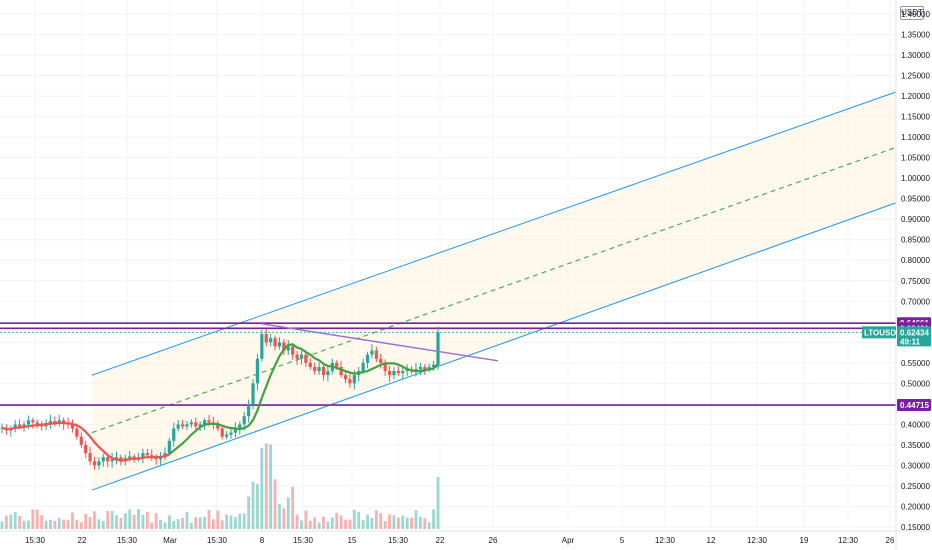  Describe the element at coordinates (915, 465) in the screenshot. I see `y-tick-label: 0.30000` at that location.